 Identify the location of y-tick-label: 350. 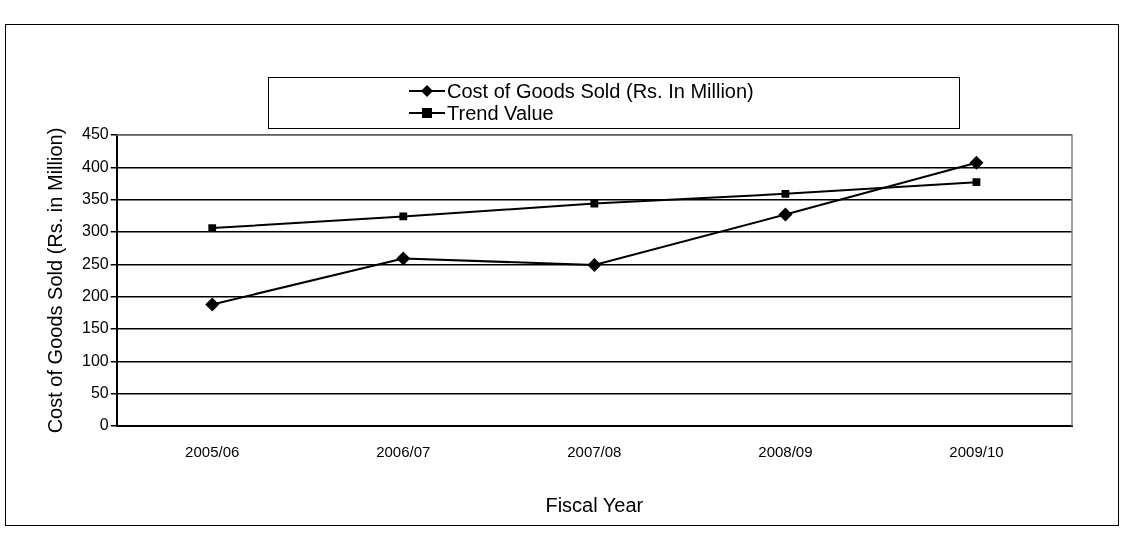
(95, 199).